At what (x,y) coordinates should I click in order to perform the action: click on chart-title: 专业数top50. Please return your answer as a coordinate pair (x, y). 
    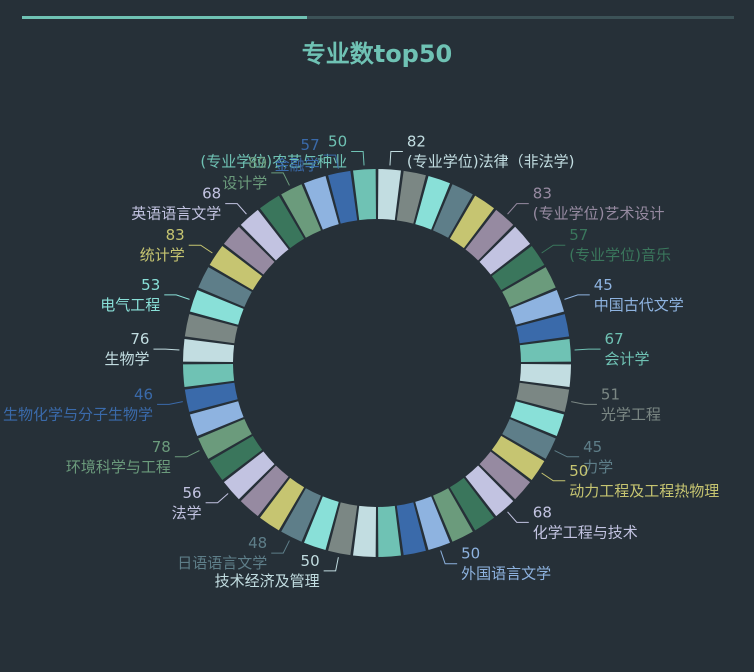
    Looking at the image, I should click on (377, 54).